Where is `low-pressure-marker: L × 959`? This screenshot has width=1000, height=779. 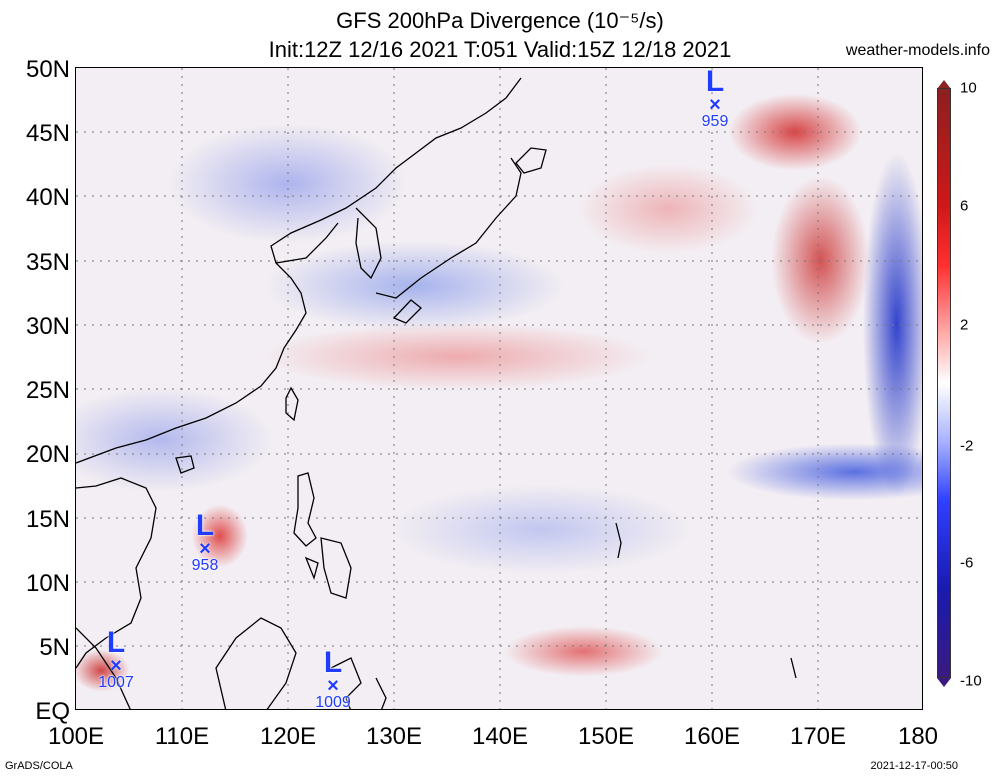 low-pressure-marker: L × 959 is located at coordinates (715, 97).